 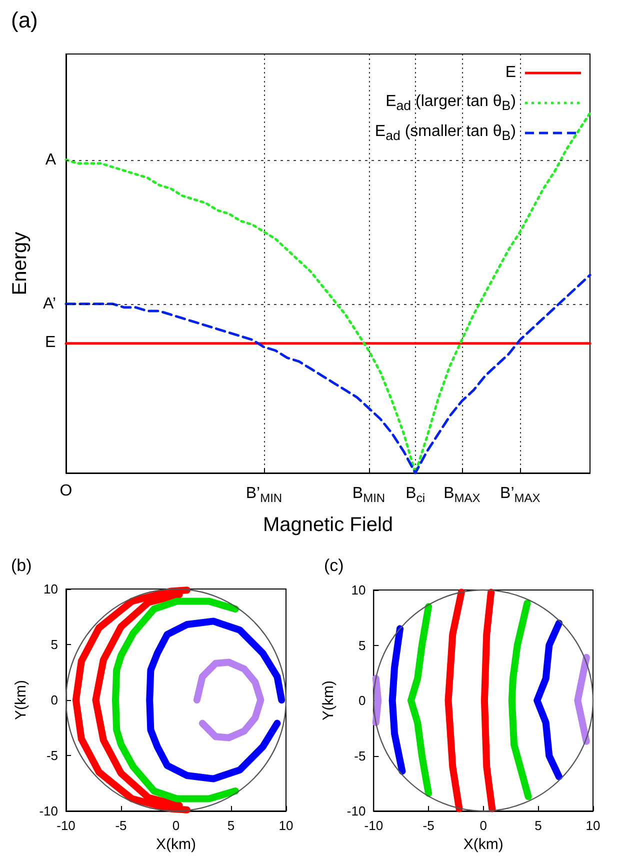 What do you see at coordinates (445, 133) in the screenshot?
I see `legend-label: E$_{ad}$ (smaller tan θ$_{B}$)` at bounding box center [445, 133].